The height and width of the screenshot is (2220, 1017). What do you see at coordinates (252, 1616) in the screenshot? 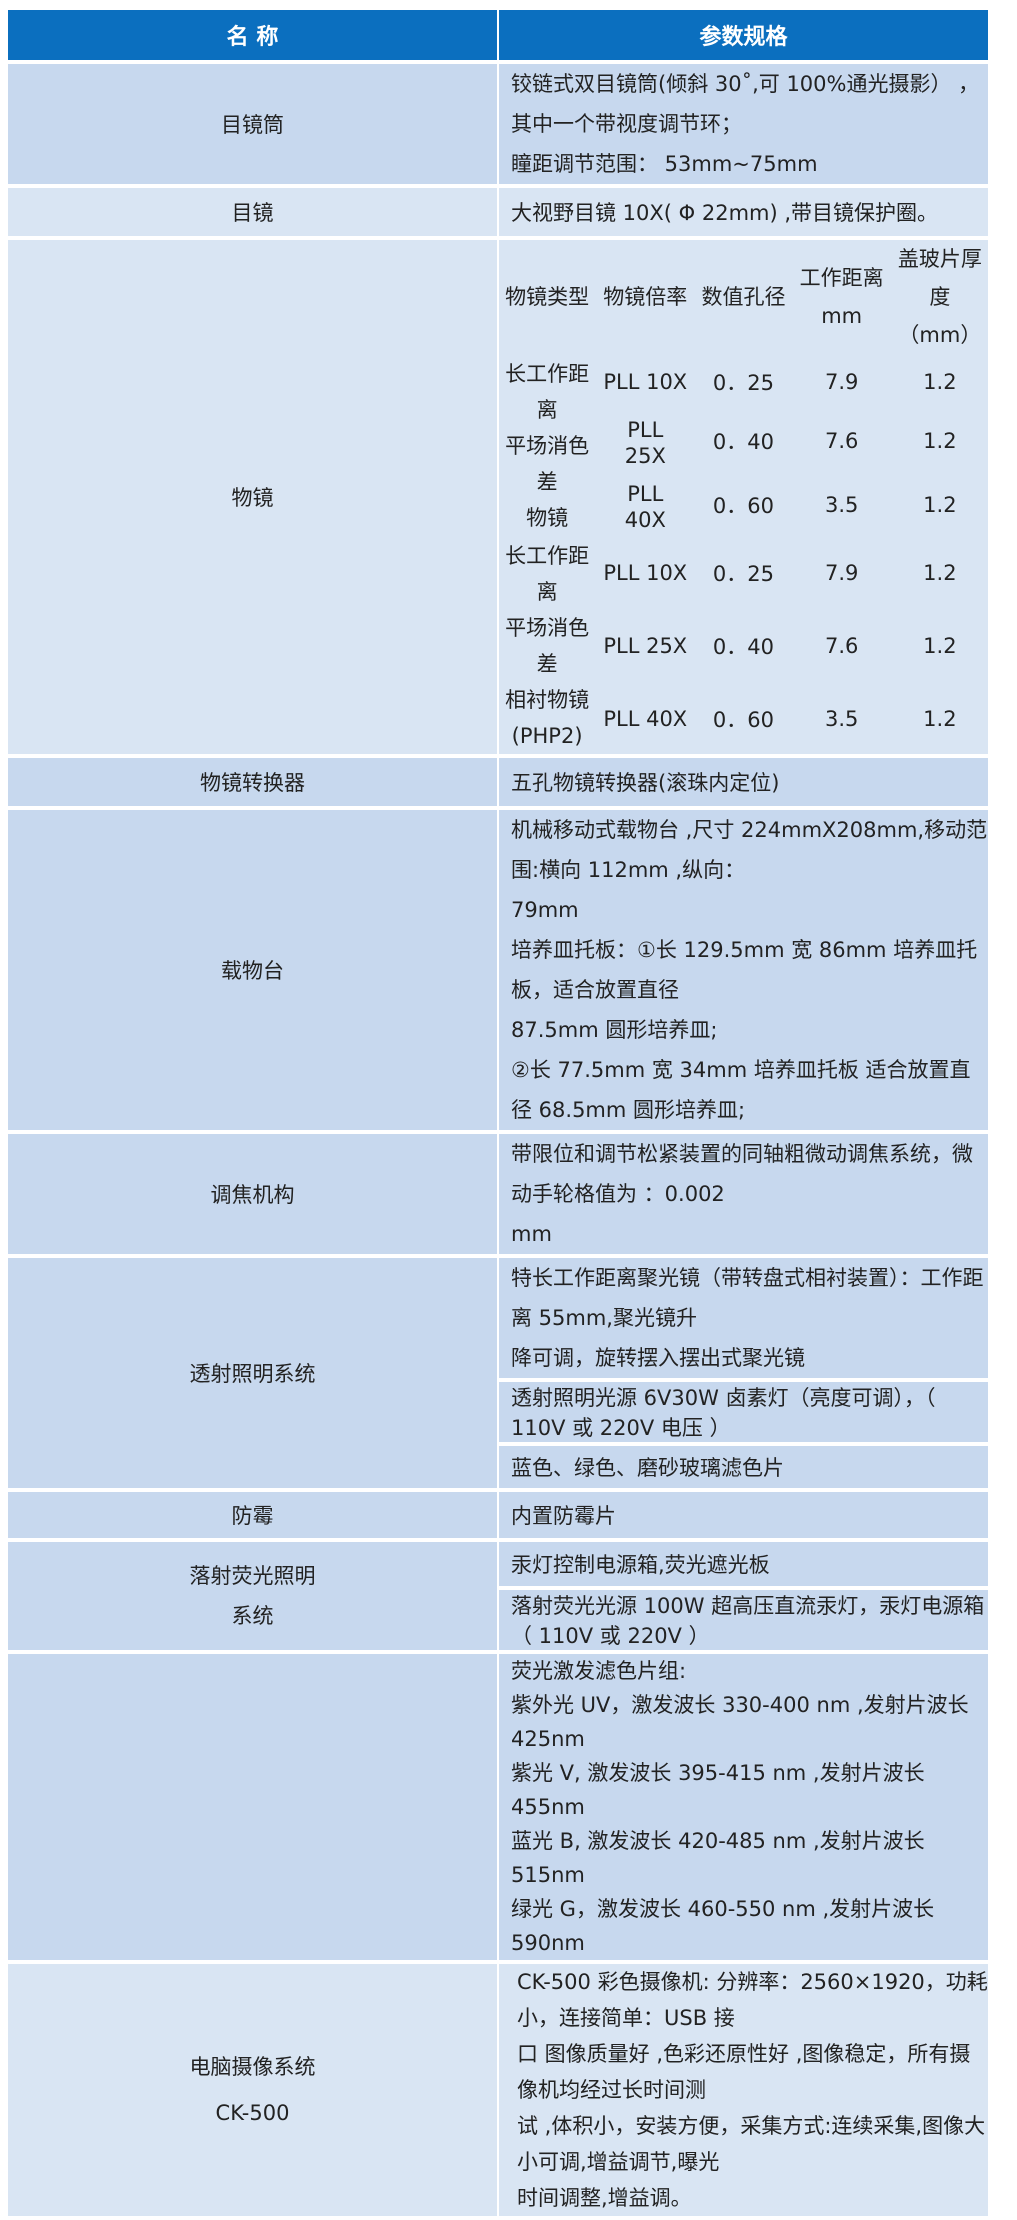
I see `name-line: 系统` at bounding box center [252, 1616].